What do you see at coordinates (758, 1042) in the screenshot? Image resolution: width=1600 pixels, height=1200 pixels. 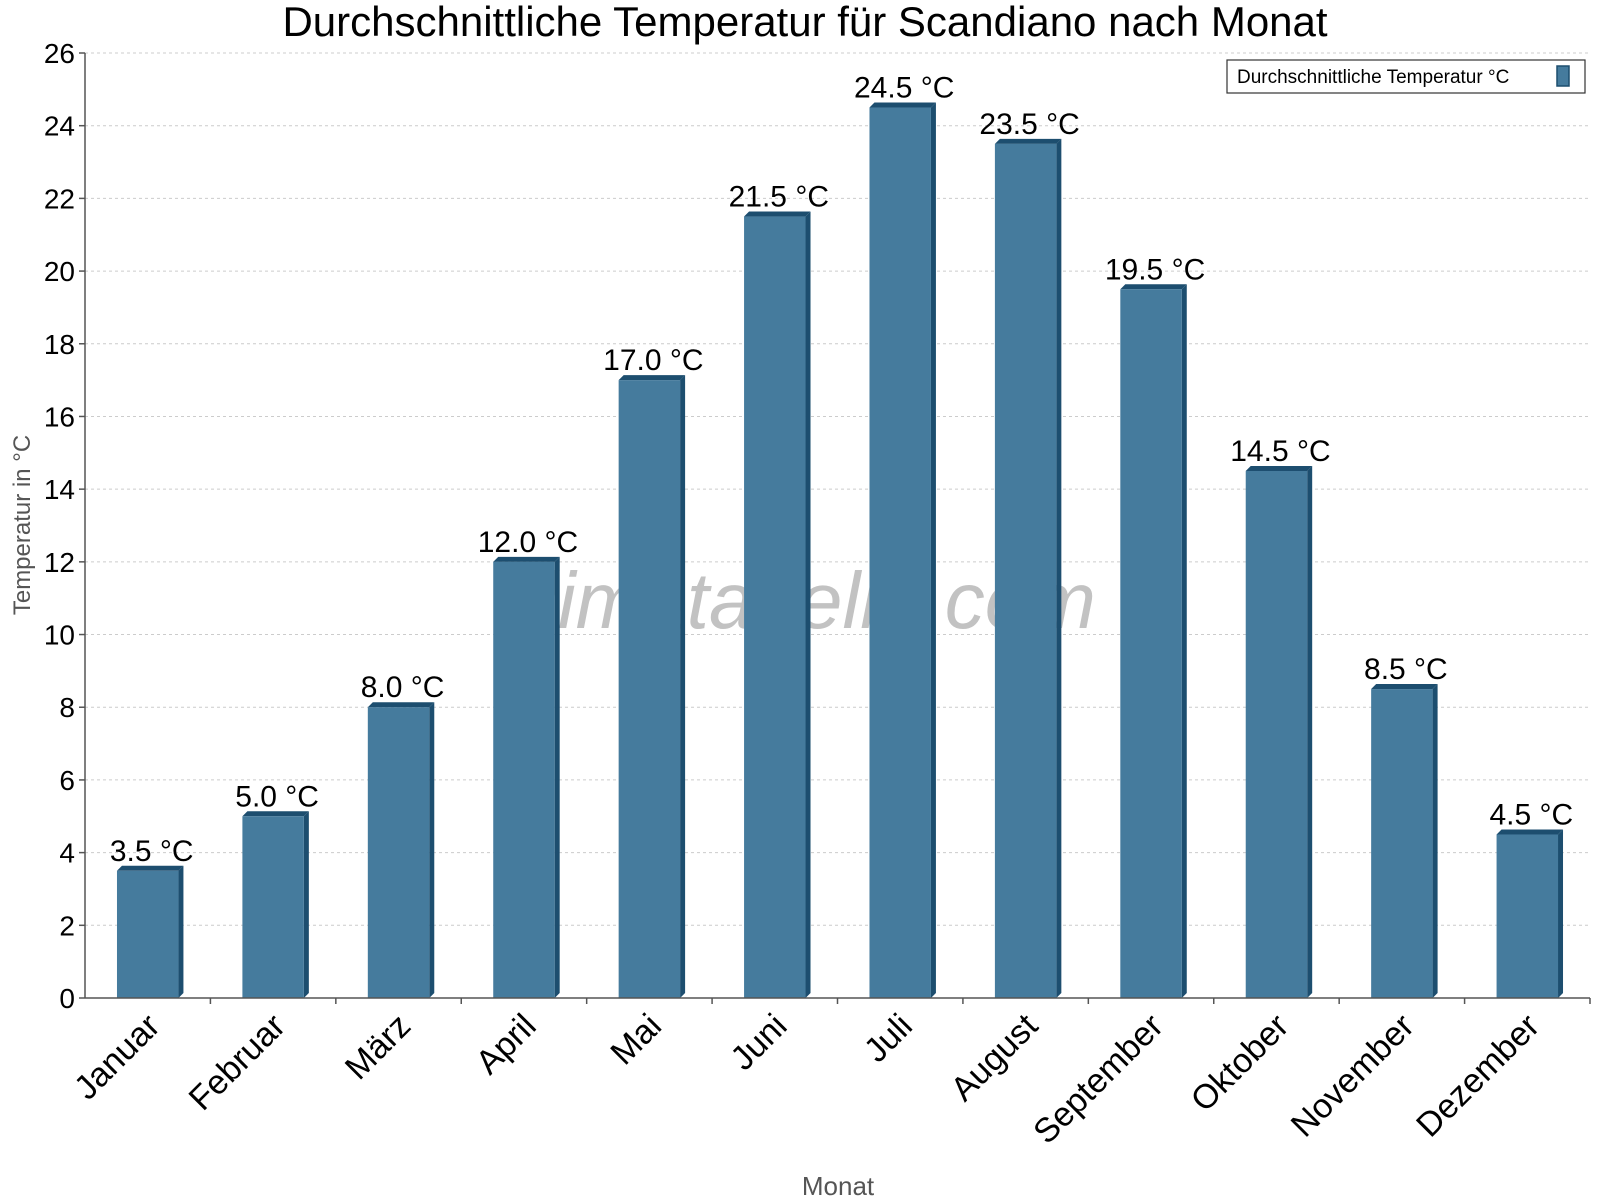 I see `x-tick-label: Juni` at bounding box center [758, 1042].